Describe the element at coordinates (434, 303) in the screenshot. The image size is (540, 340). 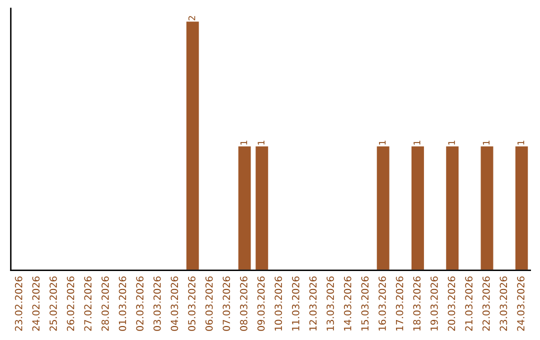
I see `x-tick-label: 19.03.2026` at that location.